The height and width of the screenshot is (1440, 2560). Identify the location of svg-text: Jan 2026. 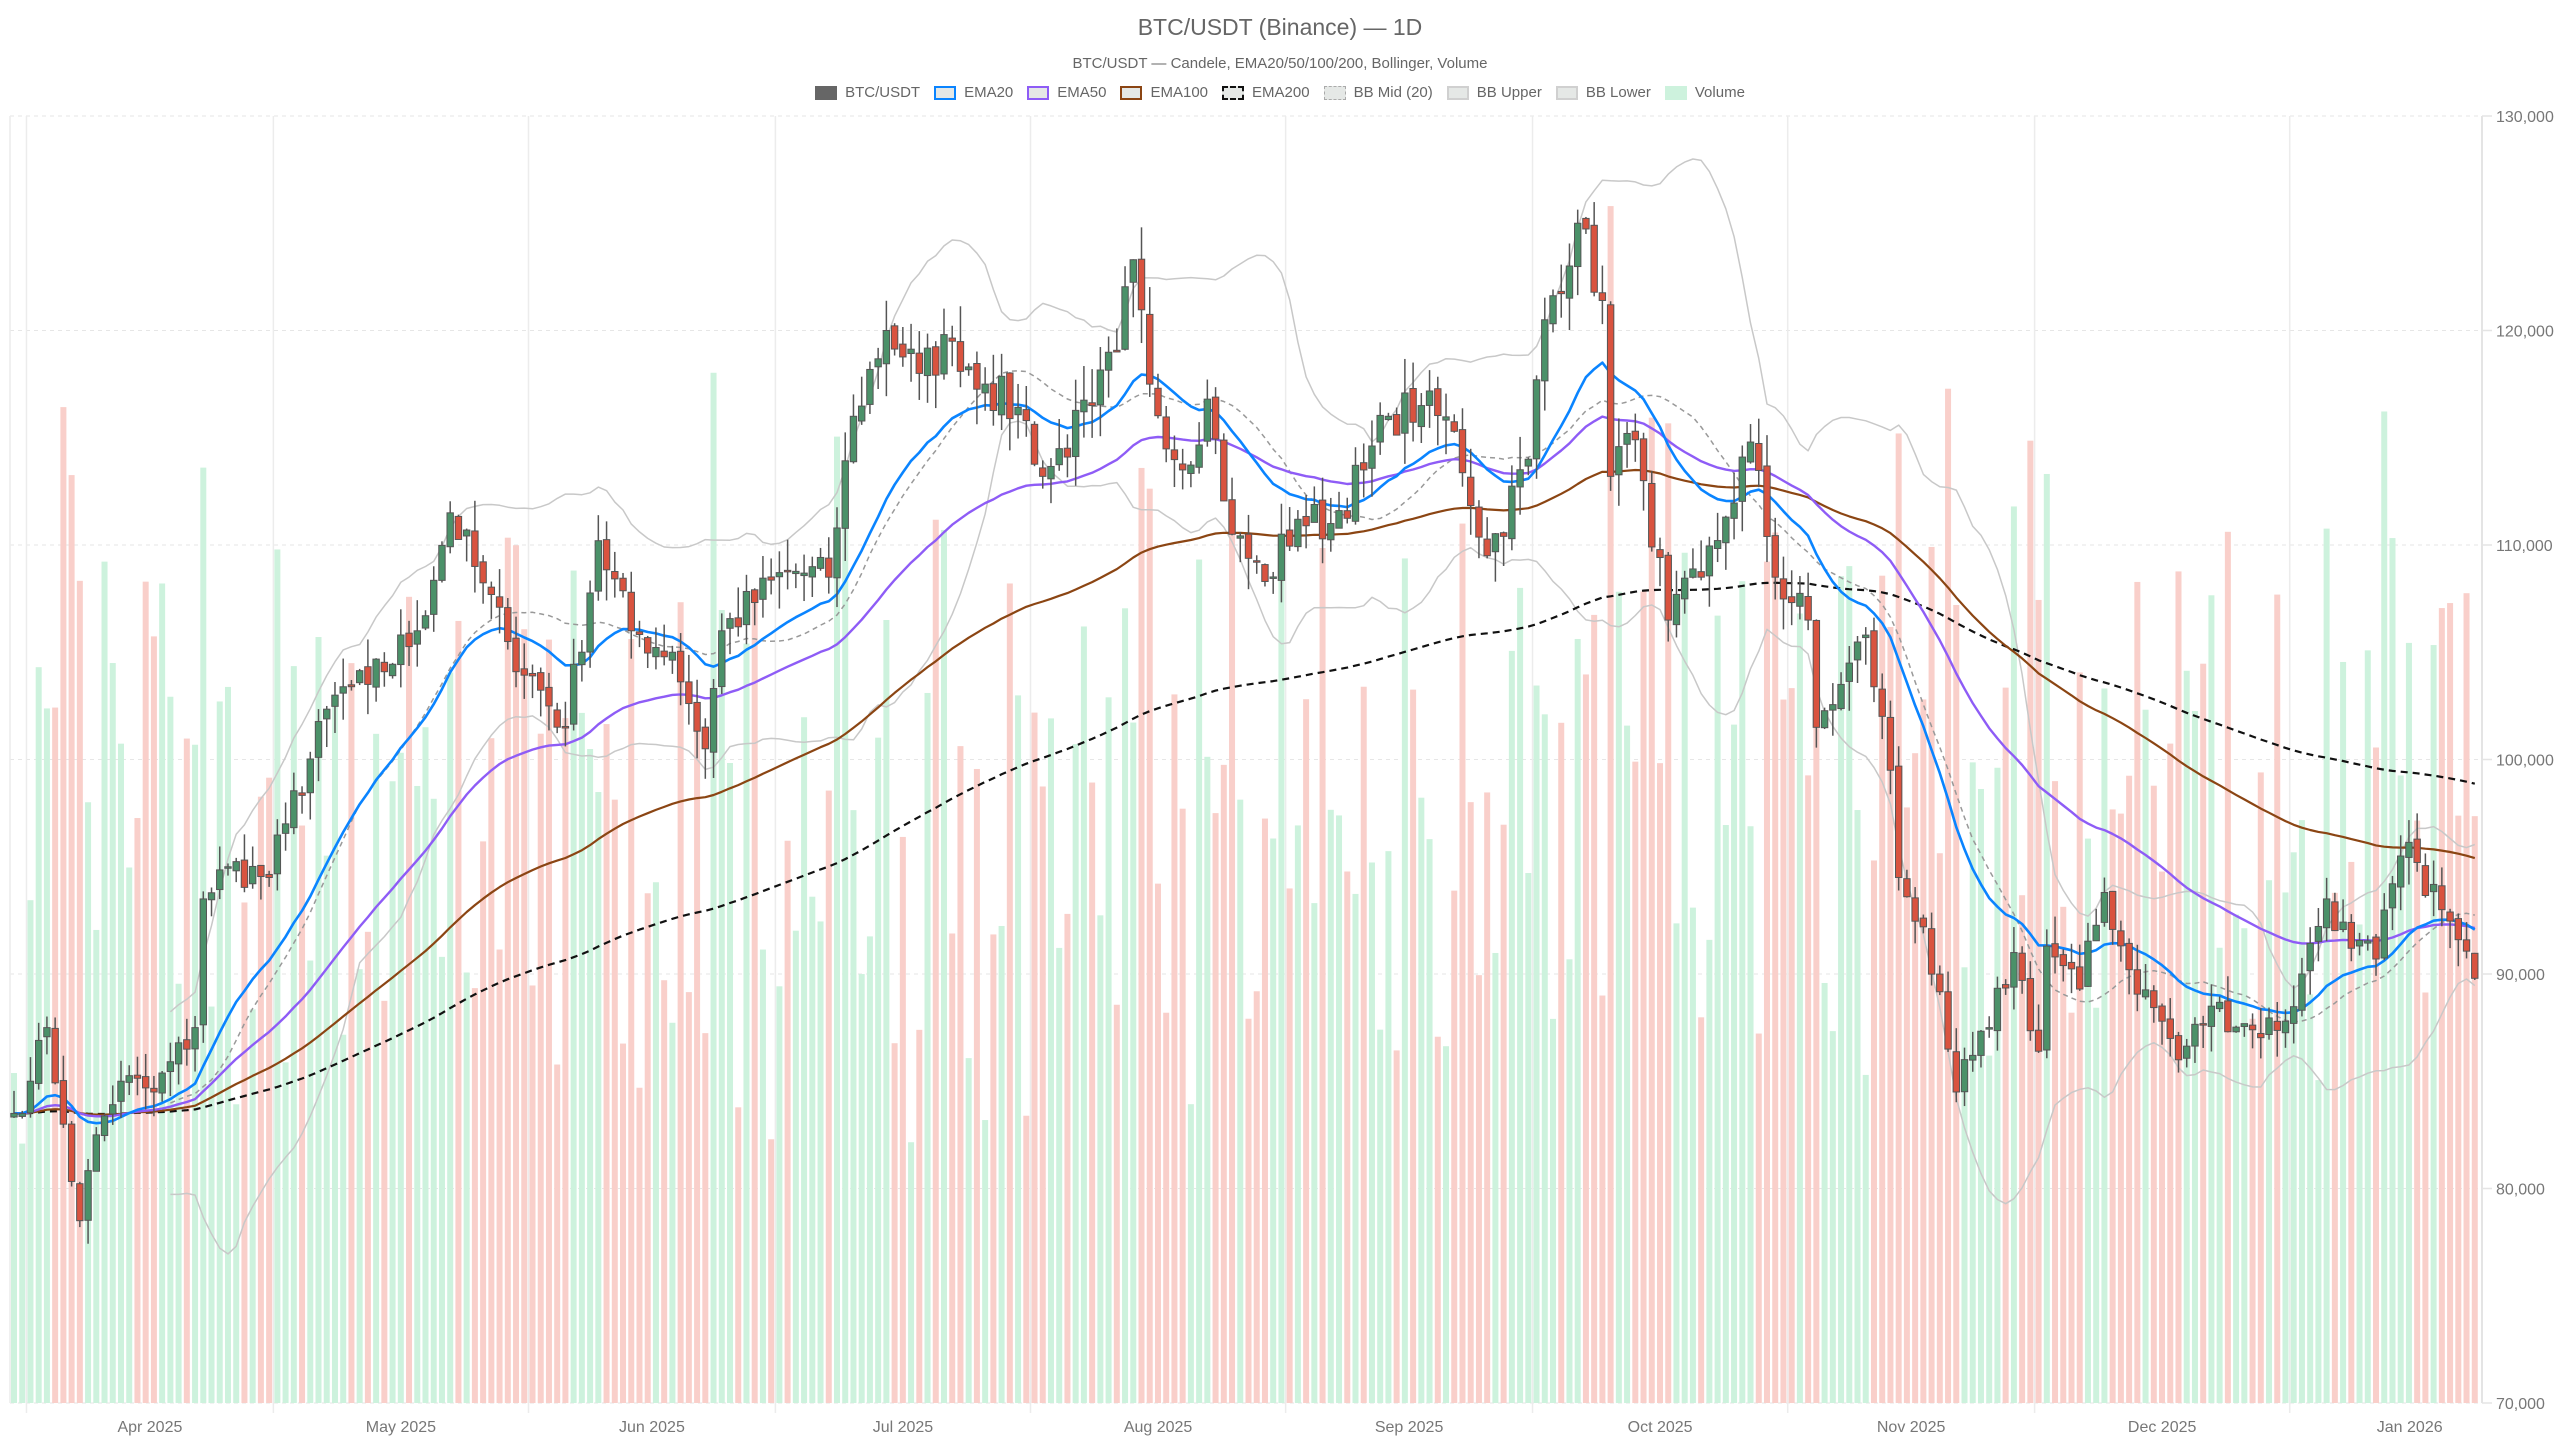
(2410, 1427).